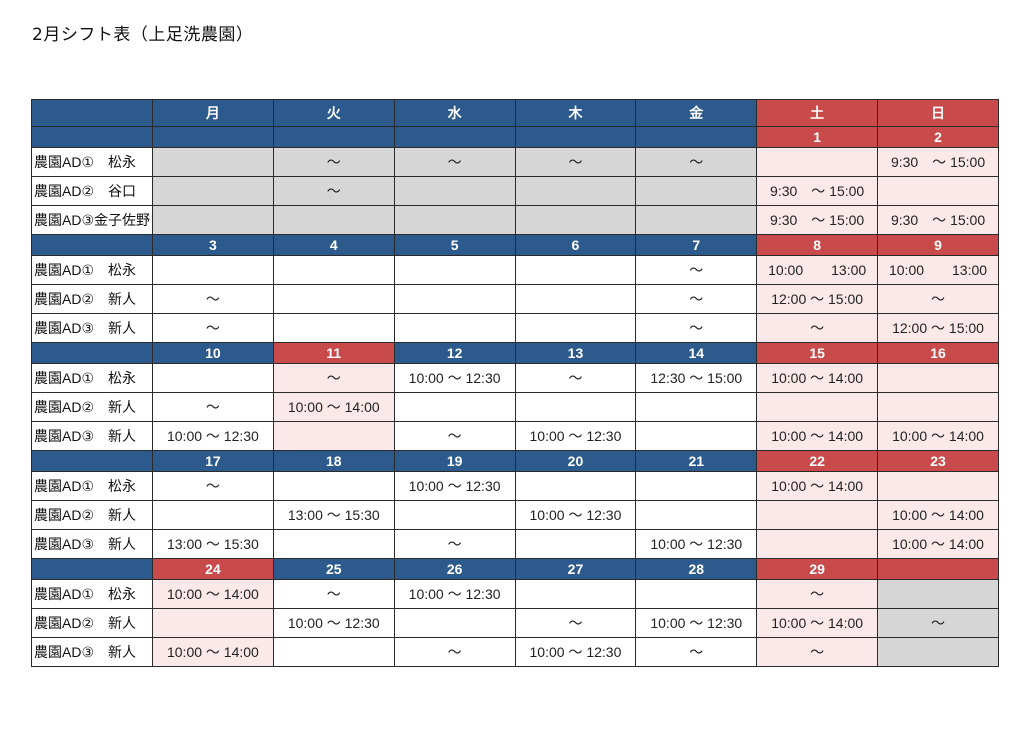 The image size is (1024, 729). What do you see at coordinates (696, 378) in the screenshot?
I see `shift-cell: 12:30 ～ 15:00` at bounding box center [696, 378].